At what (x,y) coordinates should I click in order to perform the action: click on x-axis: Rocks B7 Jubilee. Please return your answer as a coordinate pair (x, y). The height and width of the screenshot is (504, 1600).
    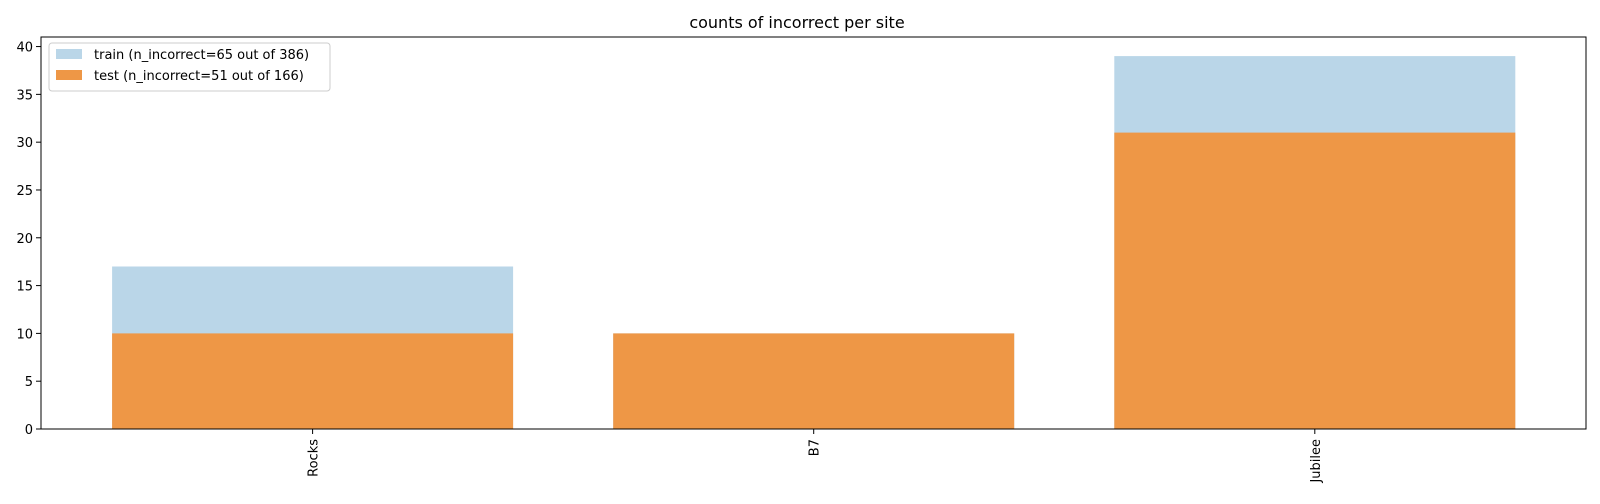
    Looking at the image, I should click on (815, 456).